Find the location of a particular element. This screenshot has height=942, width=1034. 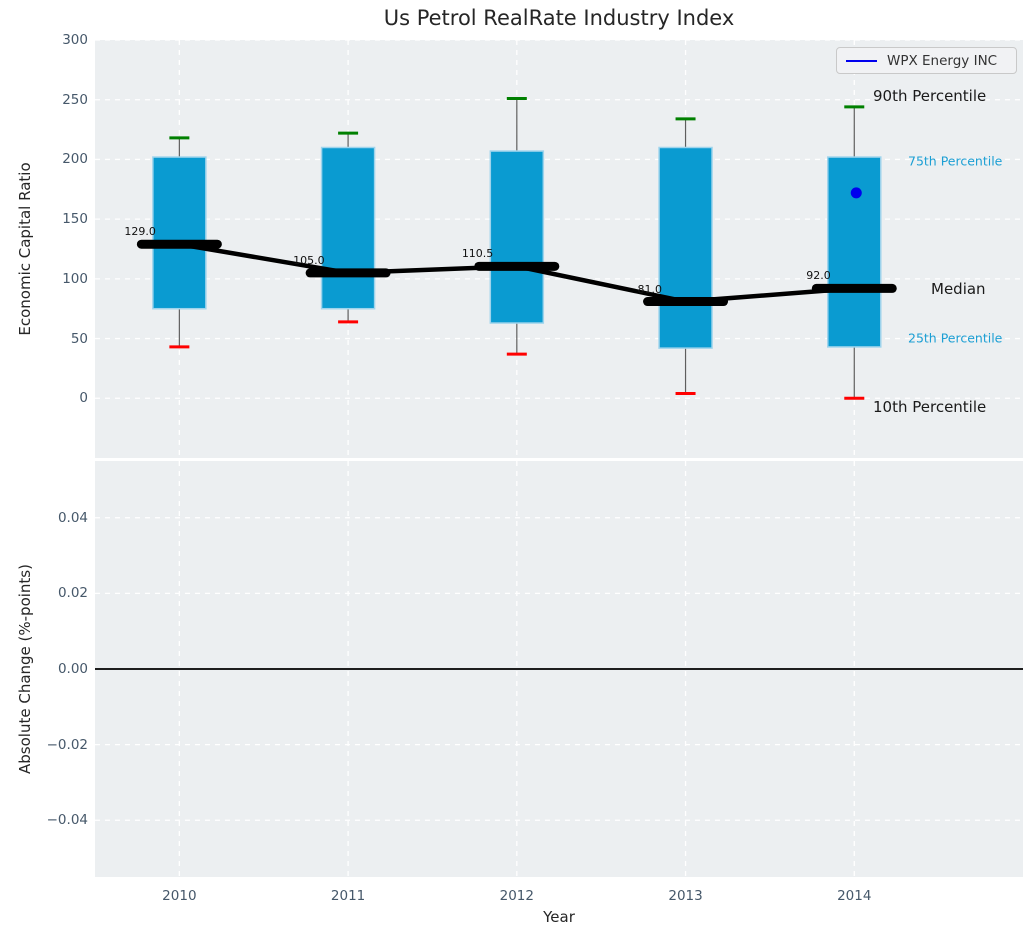

bottom-ytick-label-0.02: 0.02 is located at coordinates (72, 593).